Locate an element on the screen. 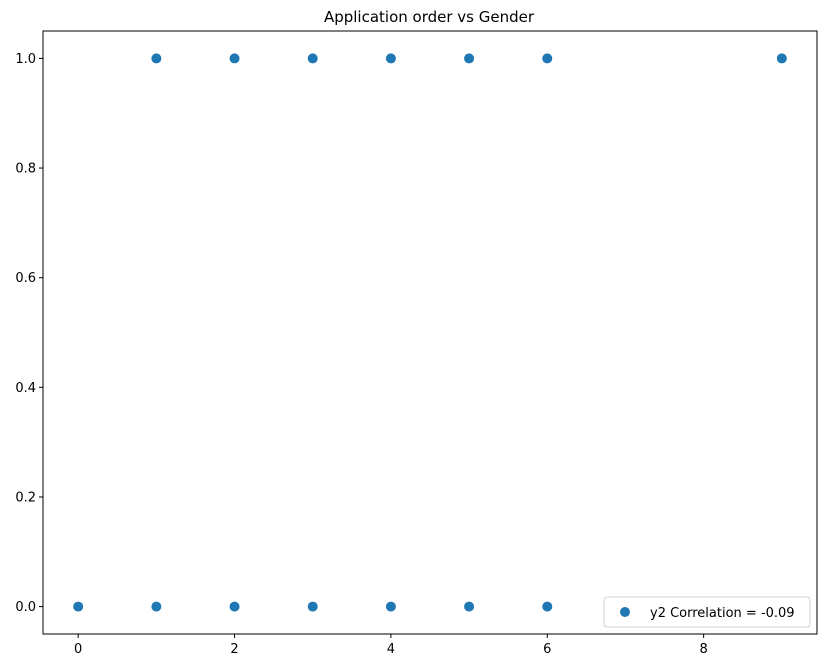 The height and width of the screenshot is (668, 826). y-tick-label: 0.6 is located at coordinates (25, 278).